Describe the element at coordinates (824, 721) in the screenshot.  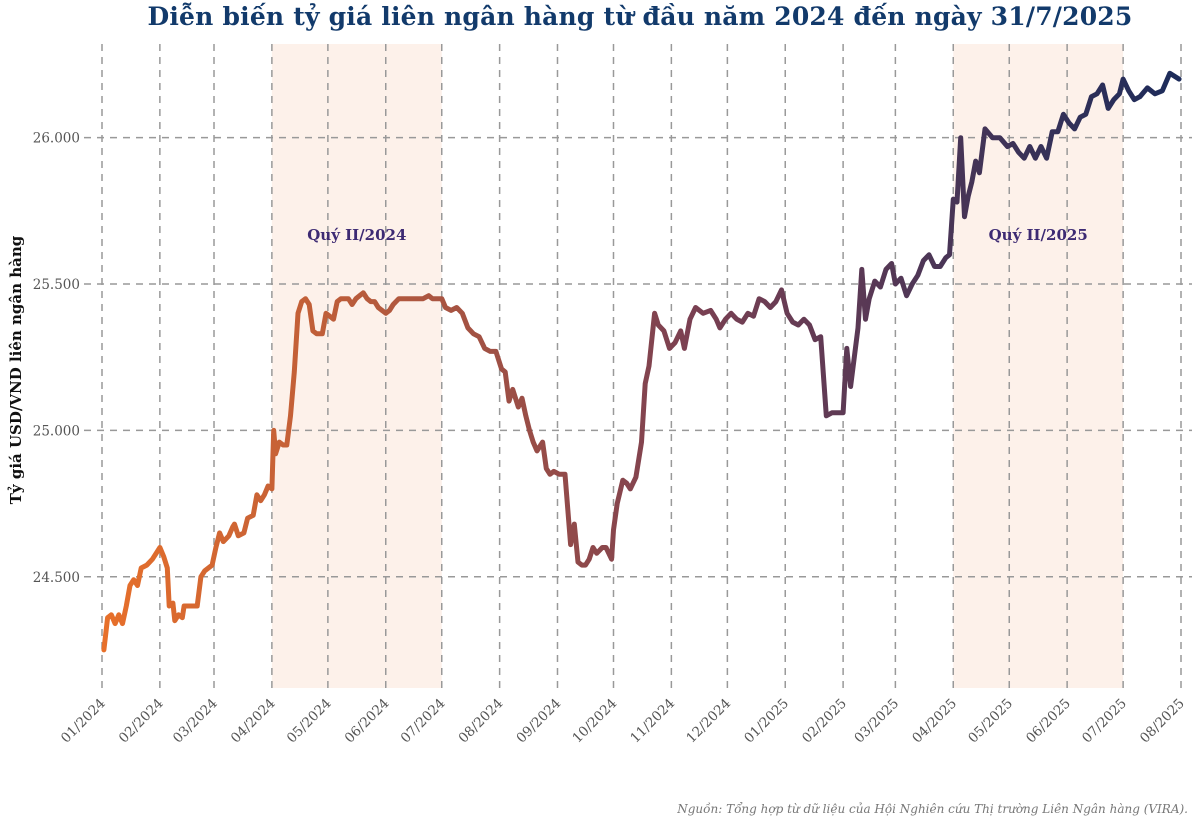
I see `x-tick-label: 02/2025` at that location.